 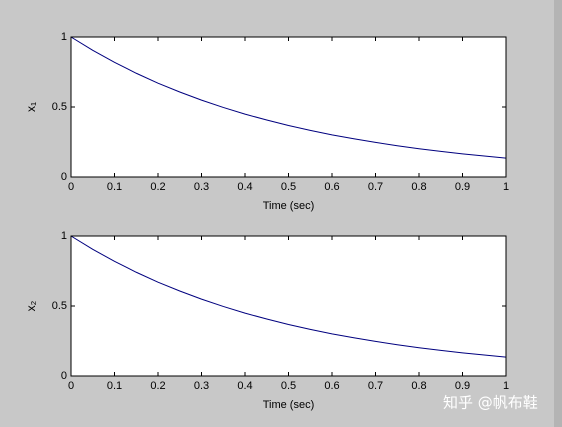 What do you see at coordinates (31, 107) in the screenshot?
I see `y-axis-label: x₁` at bounding box center [31, 107].